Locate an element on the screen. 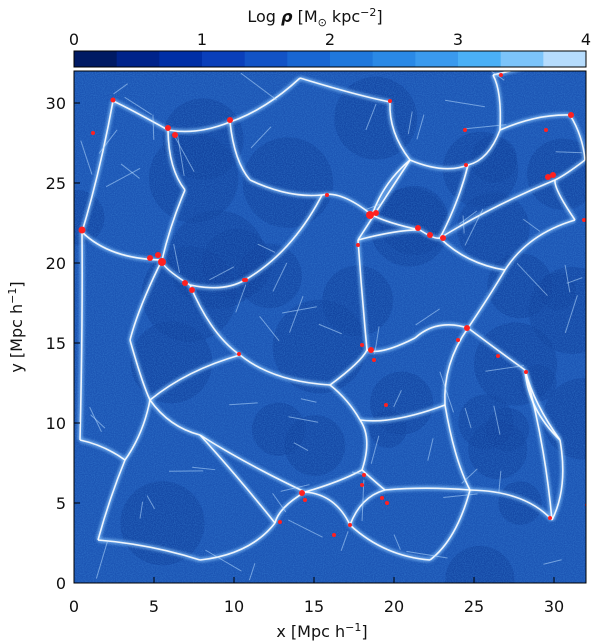 This screenshot has height=643, width=603. x-tick-label: 10 is located at coordinates (234, 606).